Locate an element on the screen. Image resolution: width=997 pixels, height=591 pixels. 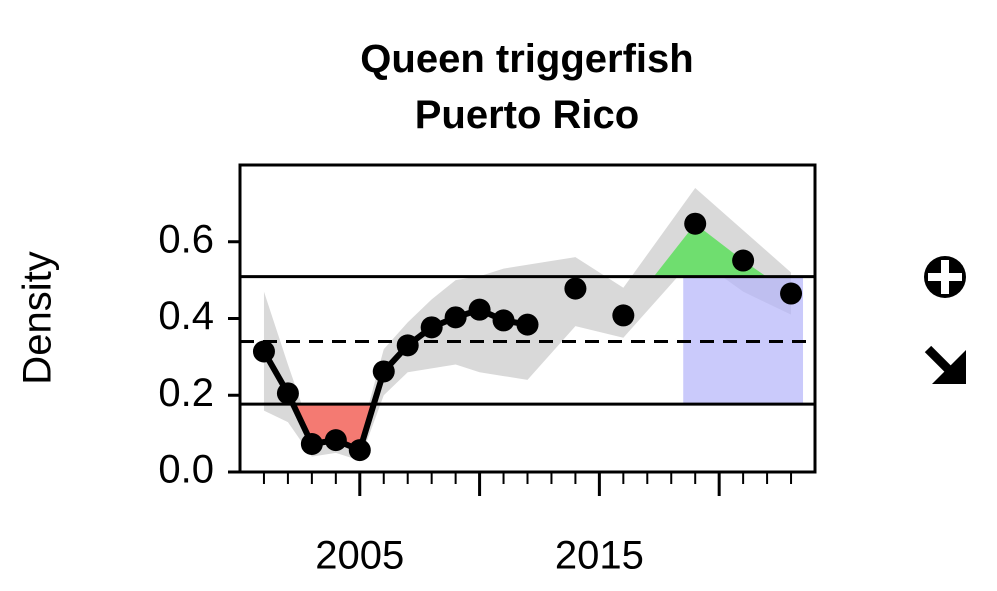
x-tick-label: 2005 is located at coordinates (359, 556).